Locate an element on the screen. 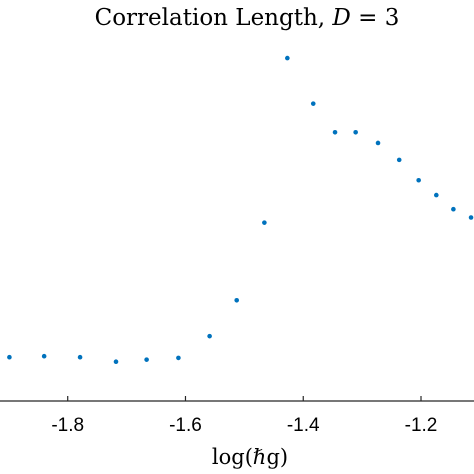 The width and height of the screenshot is (474, 474). x-tick-label: -1.4 is located at coordinates (303, 425).